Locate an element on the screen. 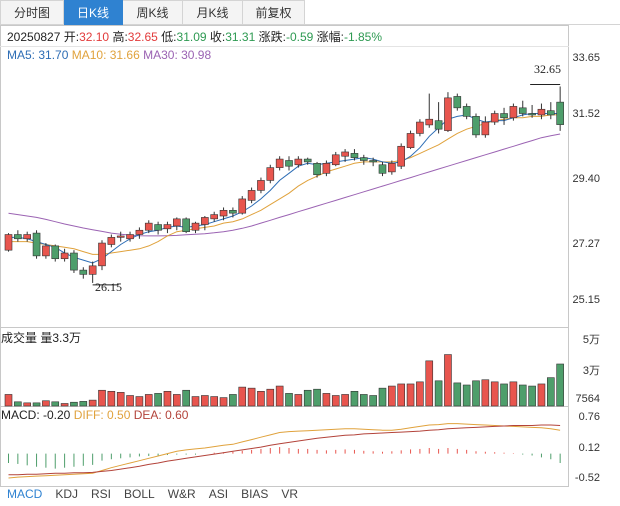  indicator-tab-boll: BOLL is located at coordinates (139, 494).